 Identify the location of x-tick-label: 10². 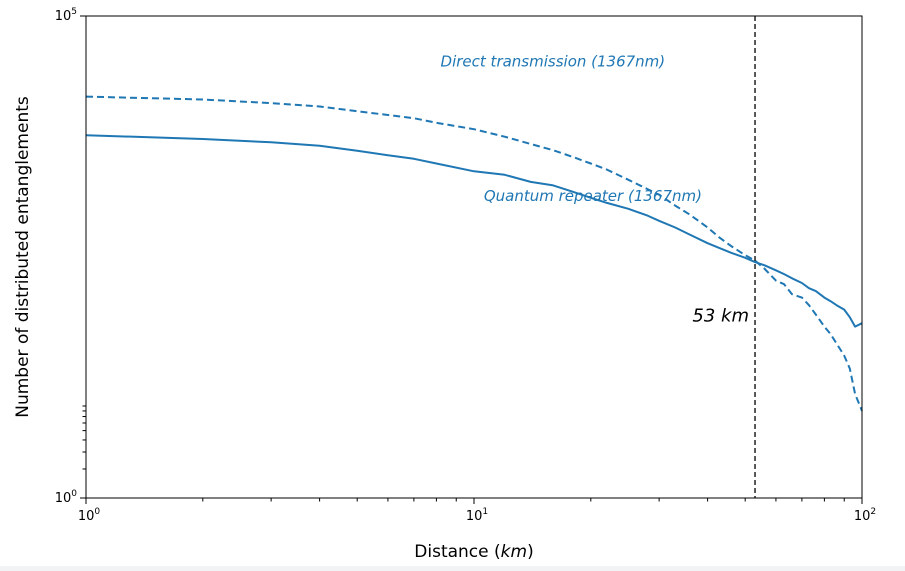
(865, 515).